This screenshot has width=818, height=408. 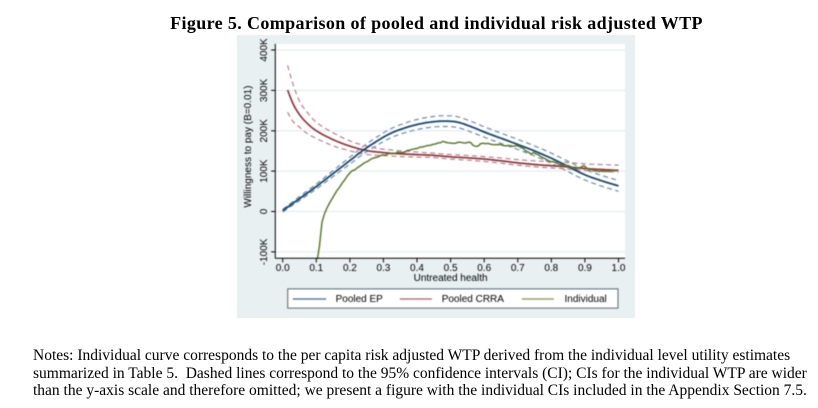 What do you see at coordinates (360, 299) in the screenshot?
I see `svg-text: Pooled EP` at bounding box center [360, 299].